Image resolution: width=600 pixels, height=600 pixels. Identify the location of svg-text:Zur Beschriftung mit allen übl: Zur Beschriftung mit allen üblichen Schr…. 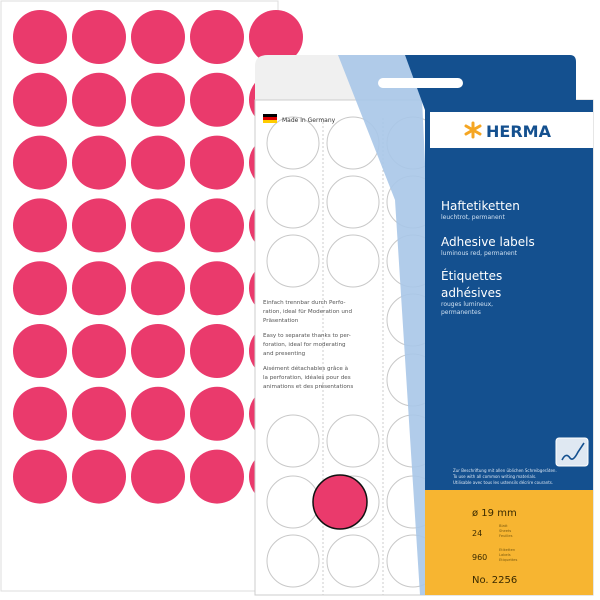
(505, 470).